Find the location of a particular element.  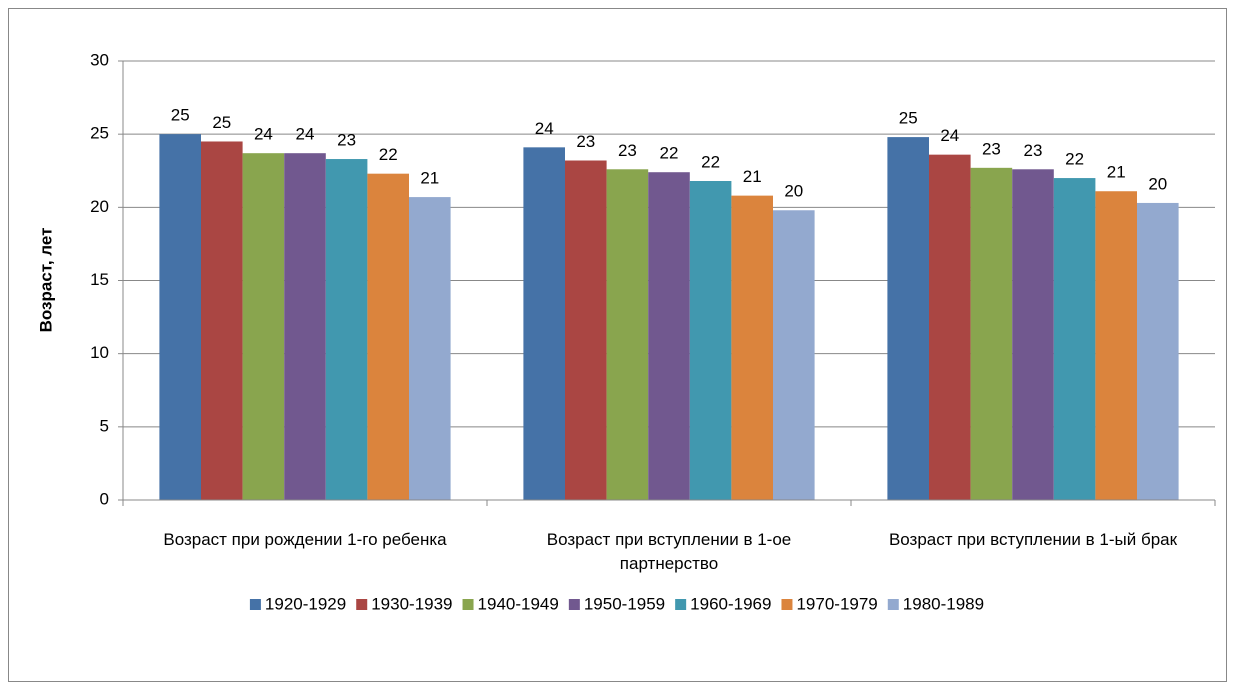

y-tick-label: 0 is located at coordinates (104, 498).